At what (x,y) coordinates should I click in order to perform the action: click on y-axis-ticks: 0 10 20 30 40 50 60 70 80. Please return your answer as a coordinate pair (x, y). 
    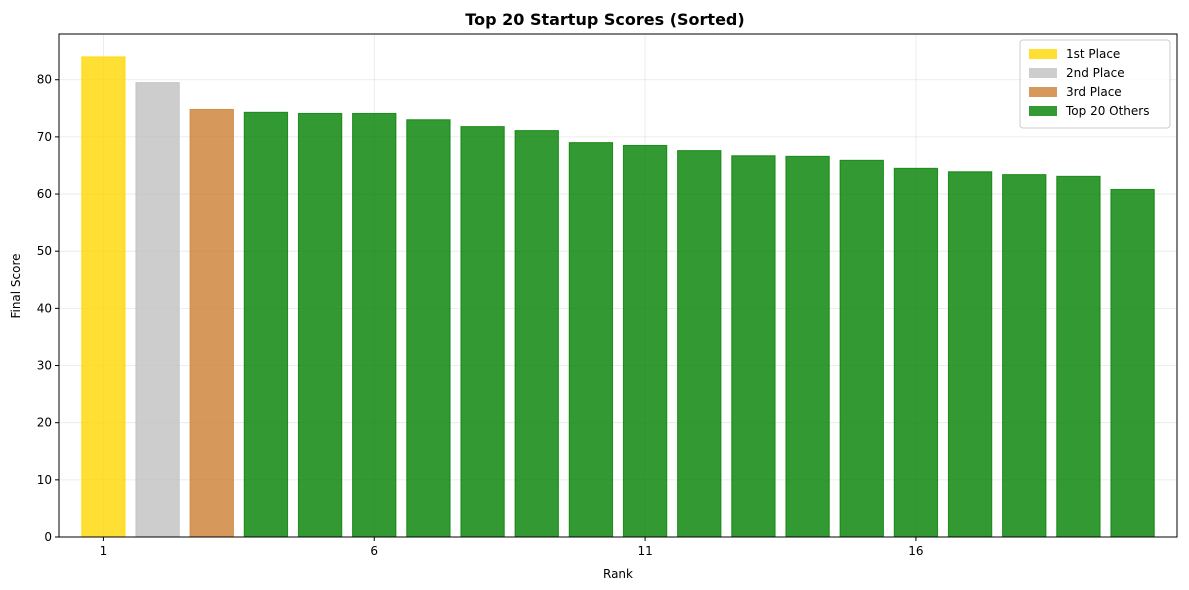
    Looking at the image, I should click on (48, 308).